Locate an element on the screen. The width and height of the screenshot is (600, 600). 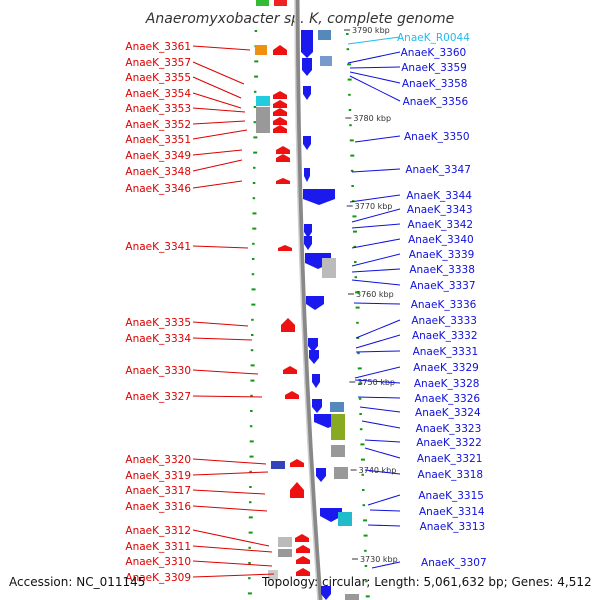
right-gene-label: AnaeK_3315 is located at coordinates (451, 496).